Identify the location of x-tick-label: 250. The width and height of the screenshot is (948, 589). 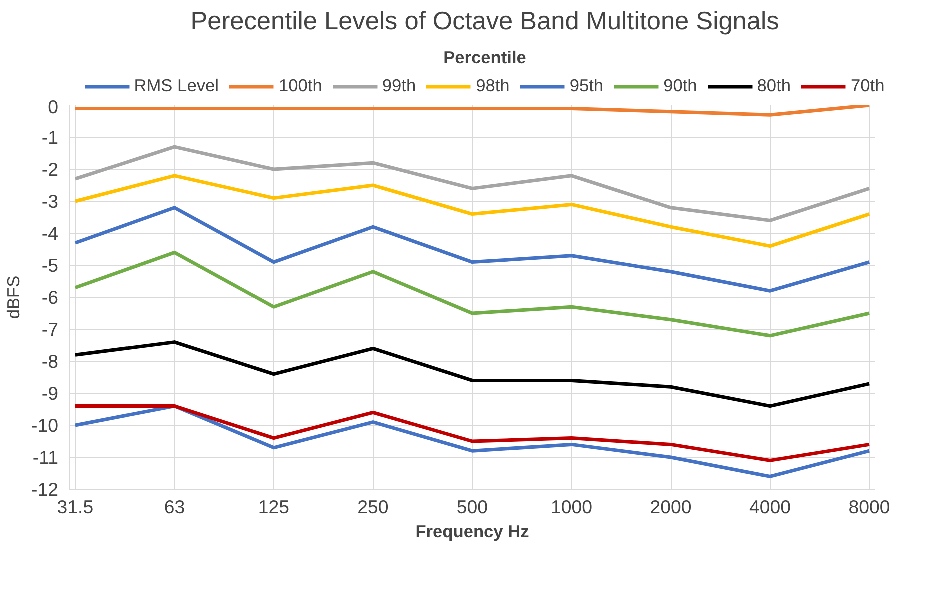
(373, 507).